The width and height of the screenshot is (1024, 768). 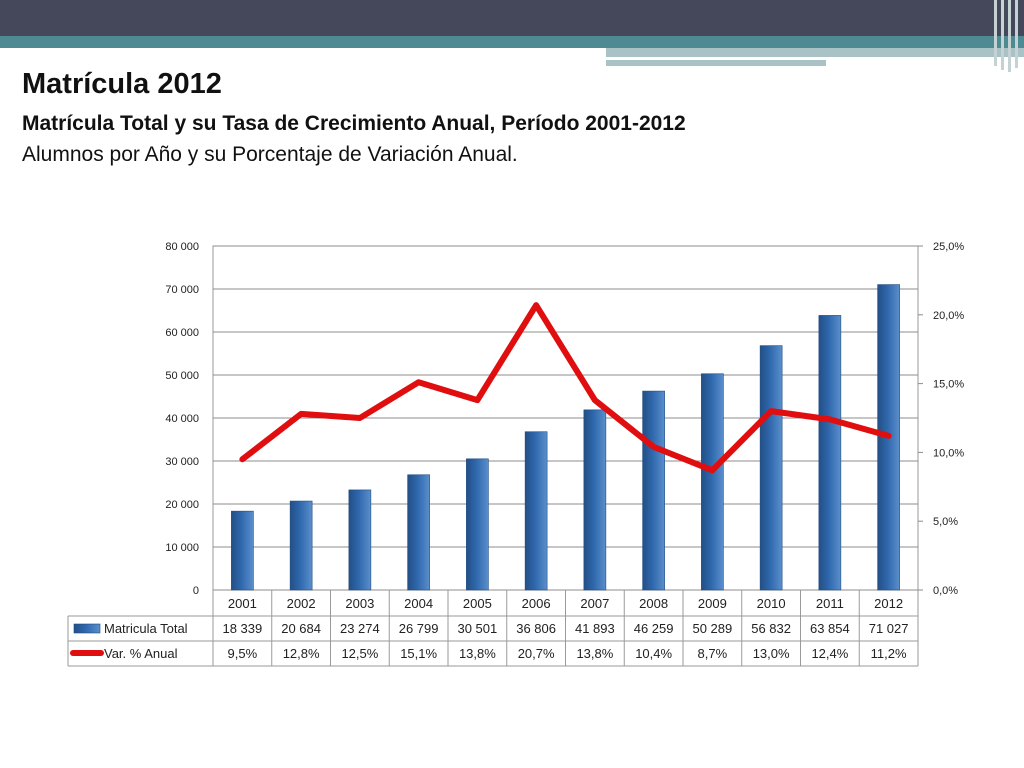 I want to click on x-axis-category-label: 2010, so click(x=771, y=603).